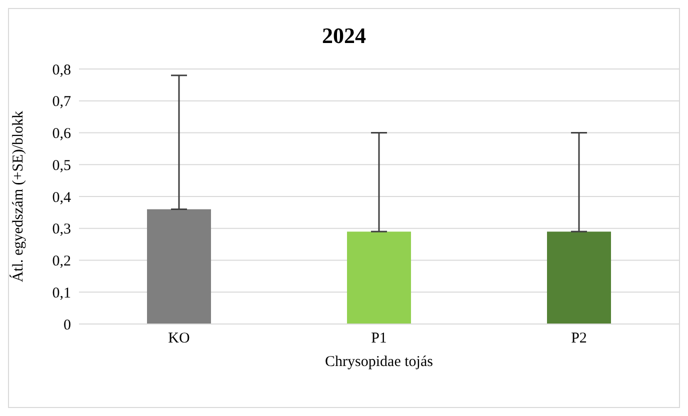 The height and width of the screenshot is (416, 688). I want to click on y-tick-label: 0,4, so click(62, 198).